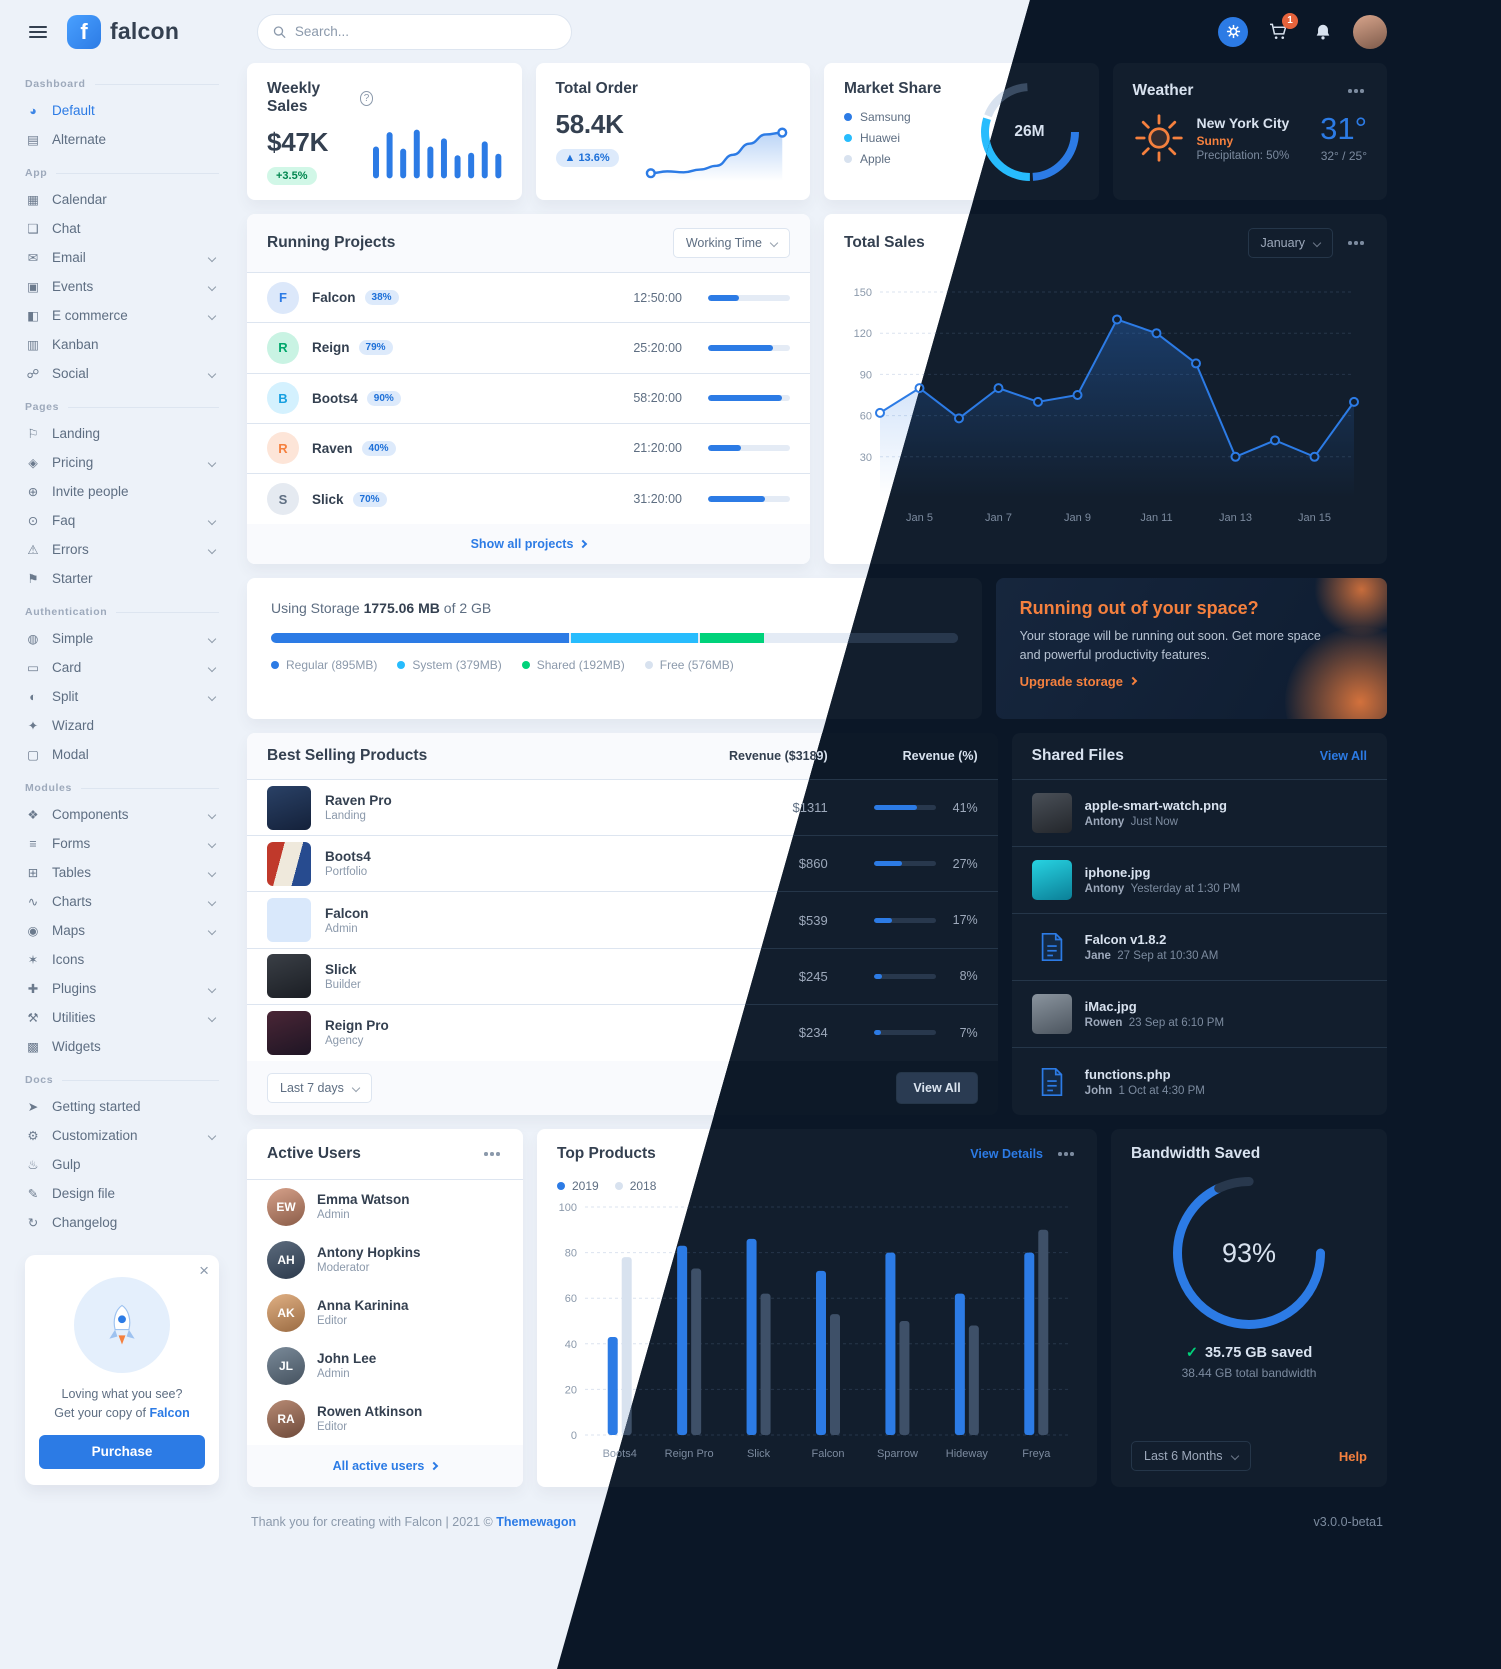 The width and height of the screenshot is (1501, 1669). I want to click on help-link: Help, so click(1352, 1456).